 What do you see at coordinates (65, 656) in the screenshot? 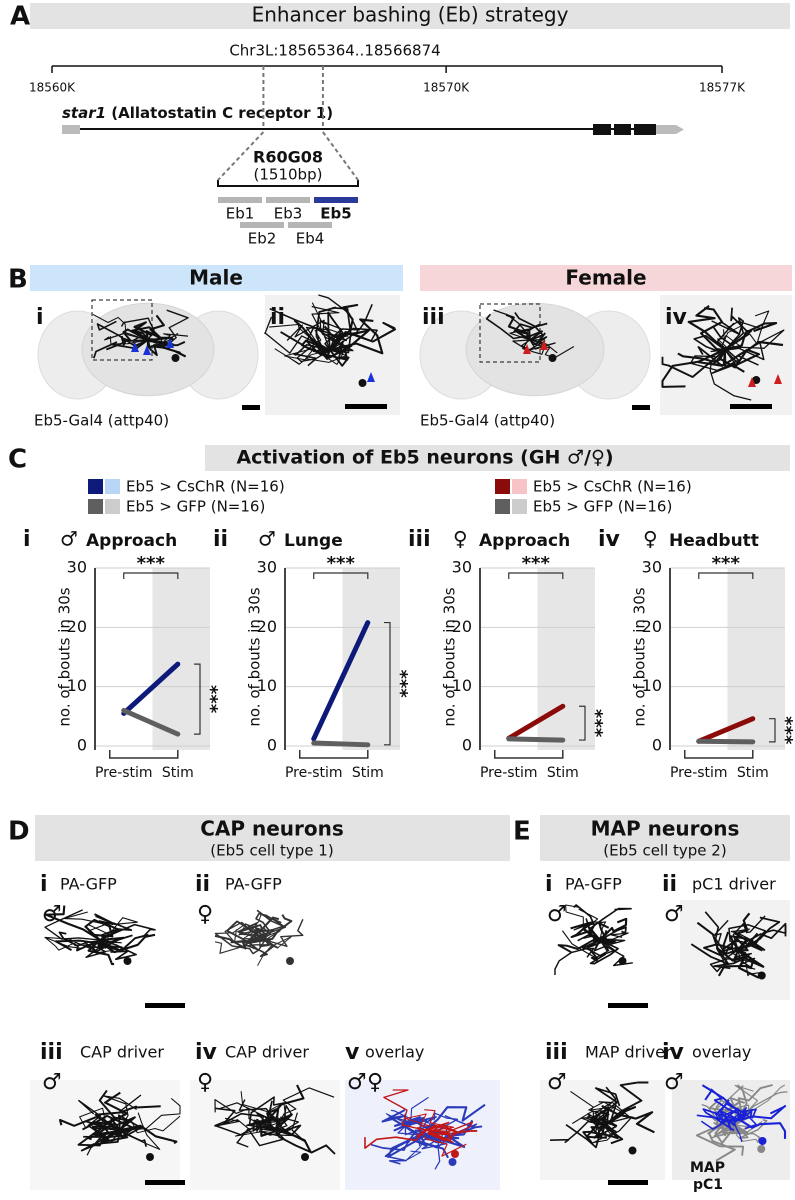
I see `y-axis-label: no. of bouts in 30s` at bounding box center [65, 656].